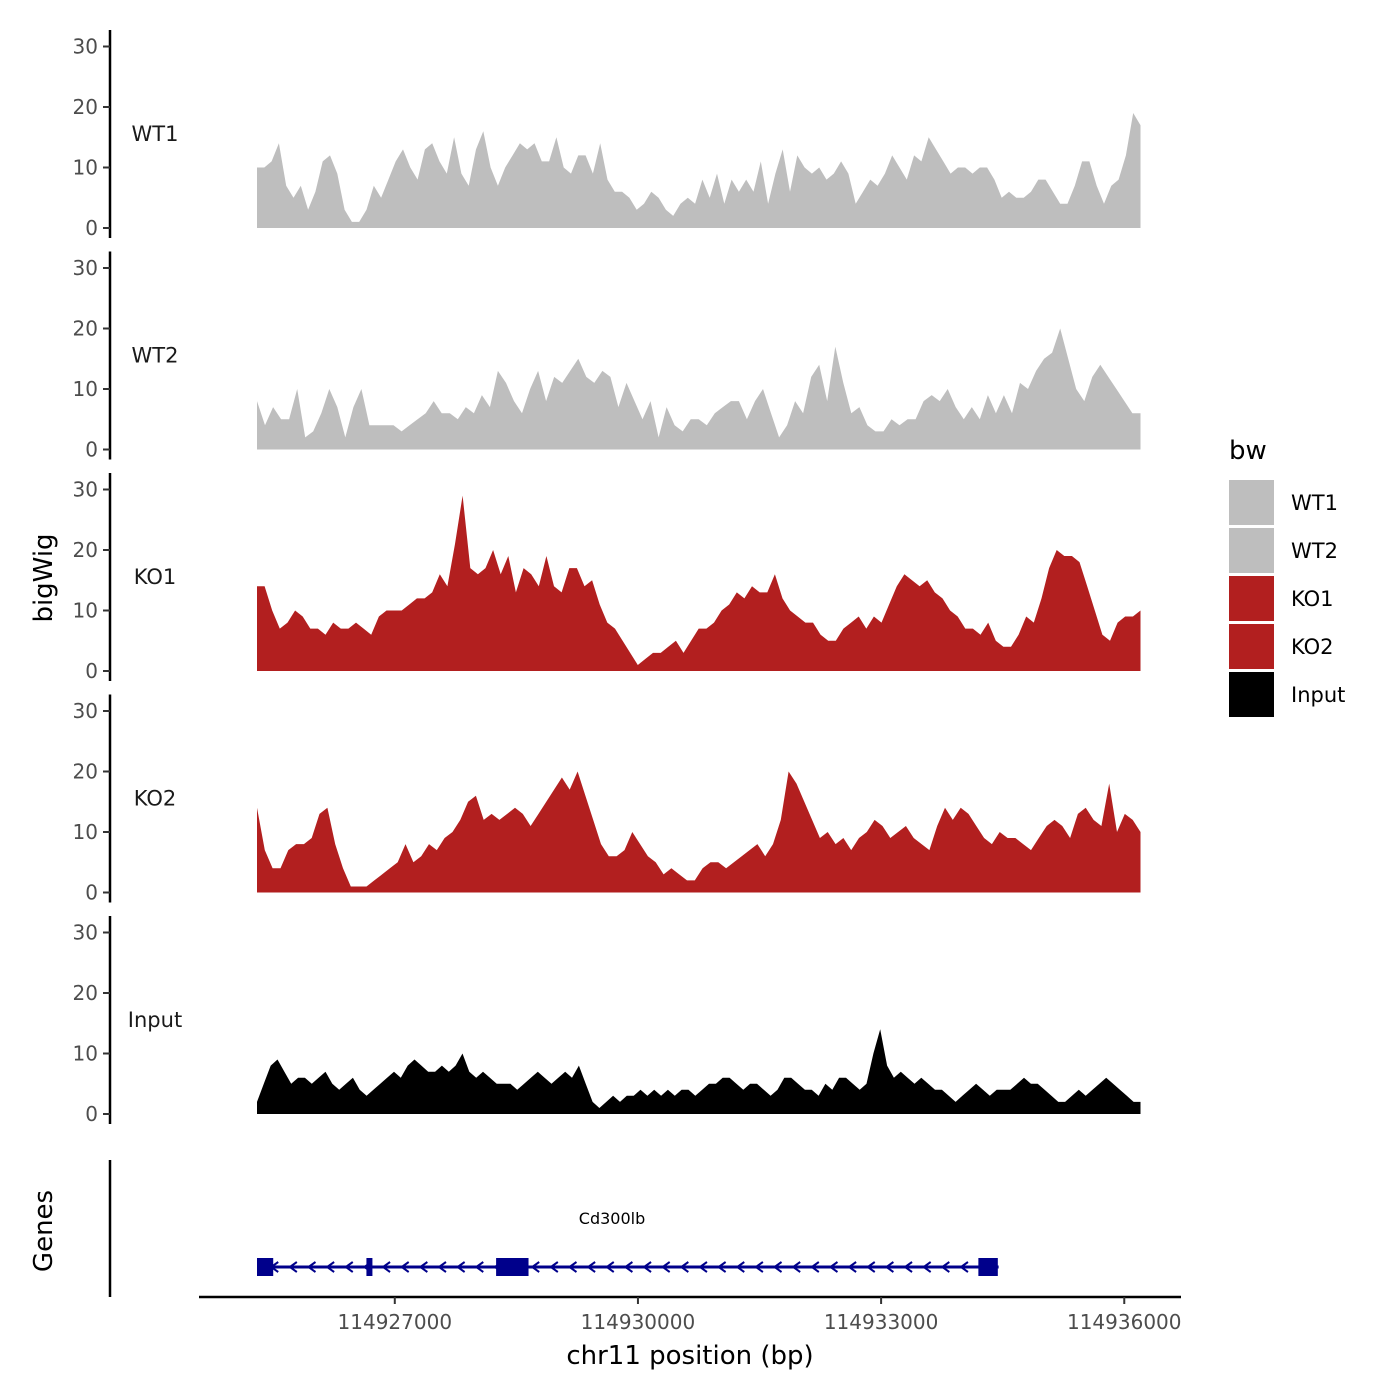 The width and height of the screenshot is (1400, 1400). What do you see at coordinates (1124, 1322) in the screenshot?
I see `x-tick-label: 114936000` at bounding box center [1124, 1322].